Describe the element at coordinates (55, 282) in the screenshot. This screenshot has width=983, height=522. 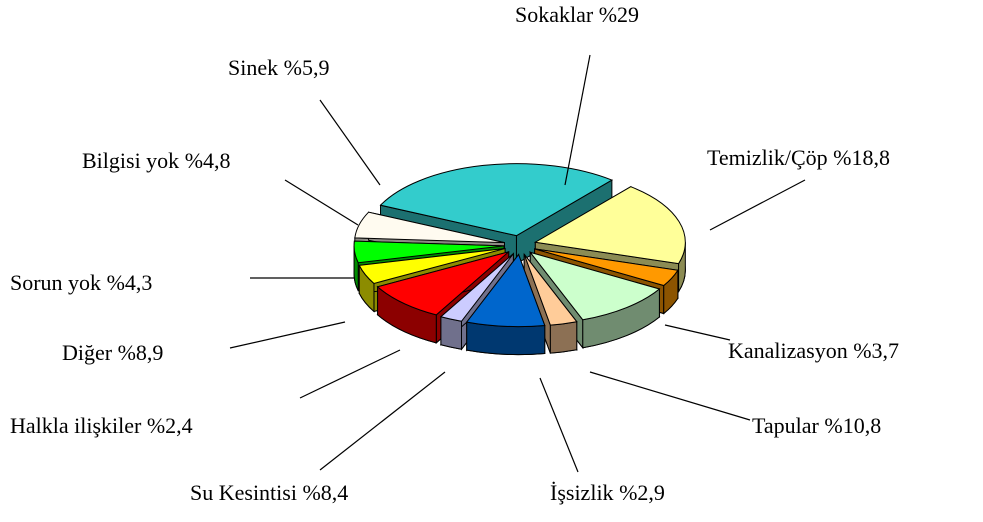
I see `category-label: Sorun yok` at that location.